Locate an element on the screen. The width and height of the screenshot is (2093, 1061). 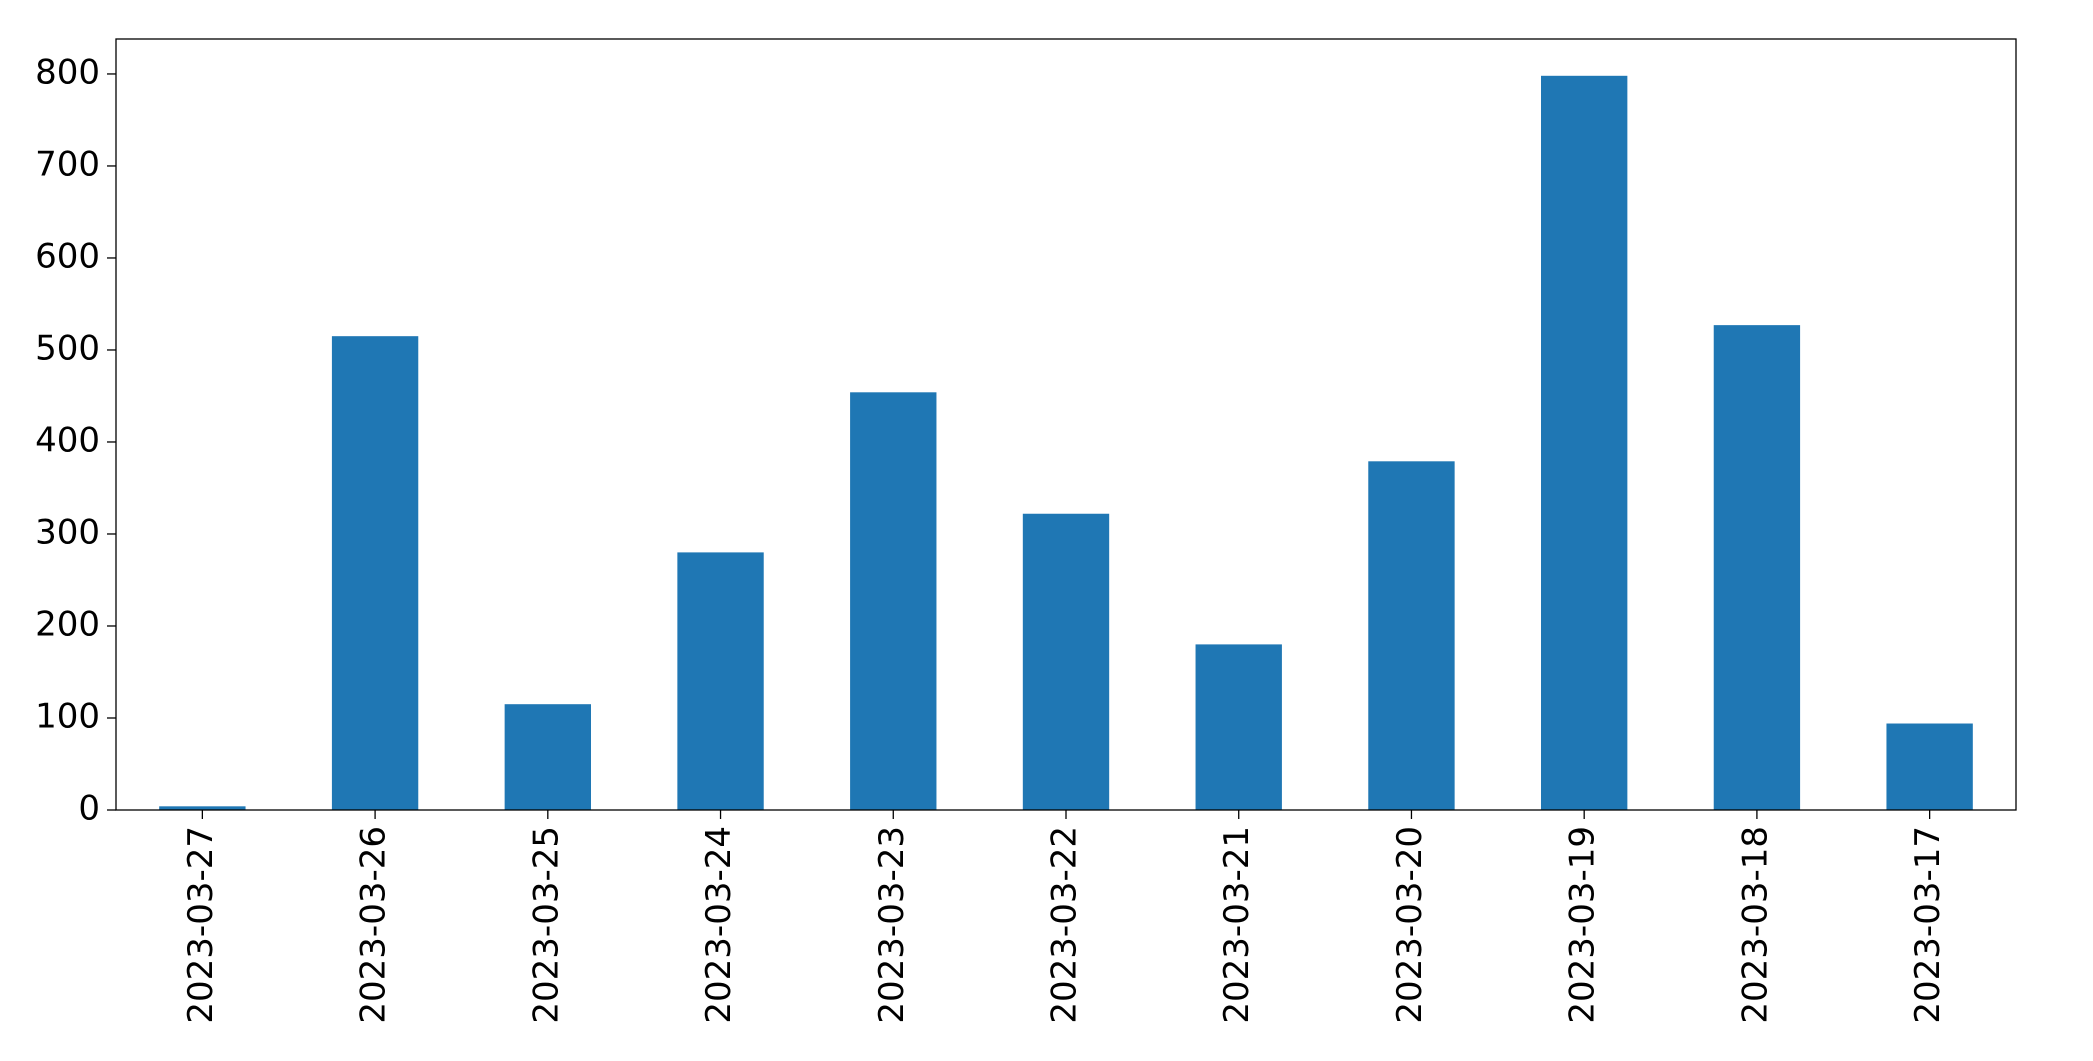
x-tick-label: 2023-03-18 is located at coordinates (1755, 925).